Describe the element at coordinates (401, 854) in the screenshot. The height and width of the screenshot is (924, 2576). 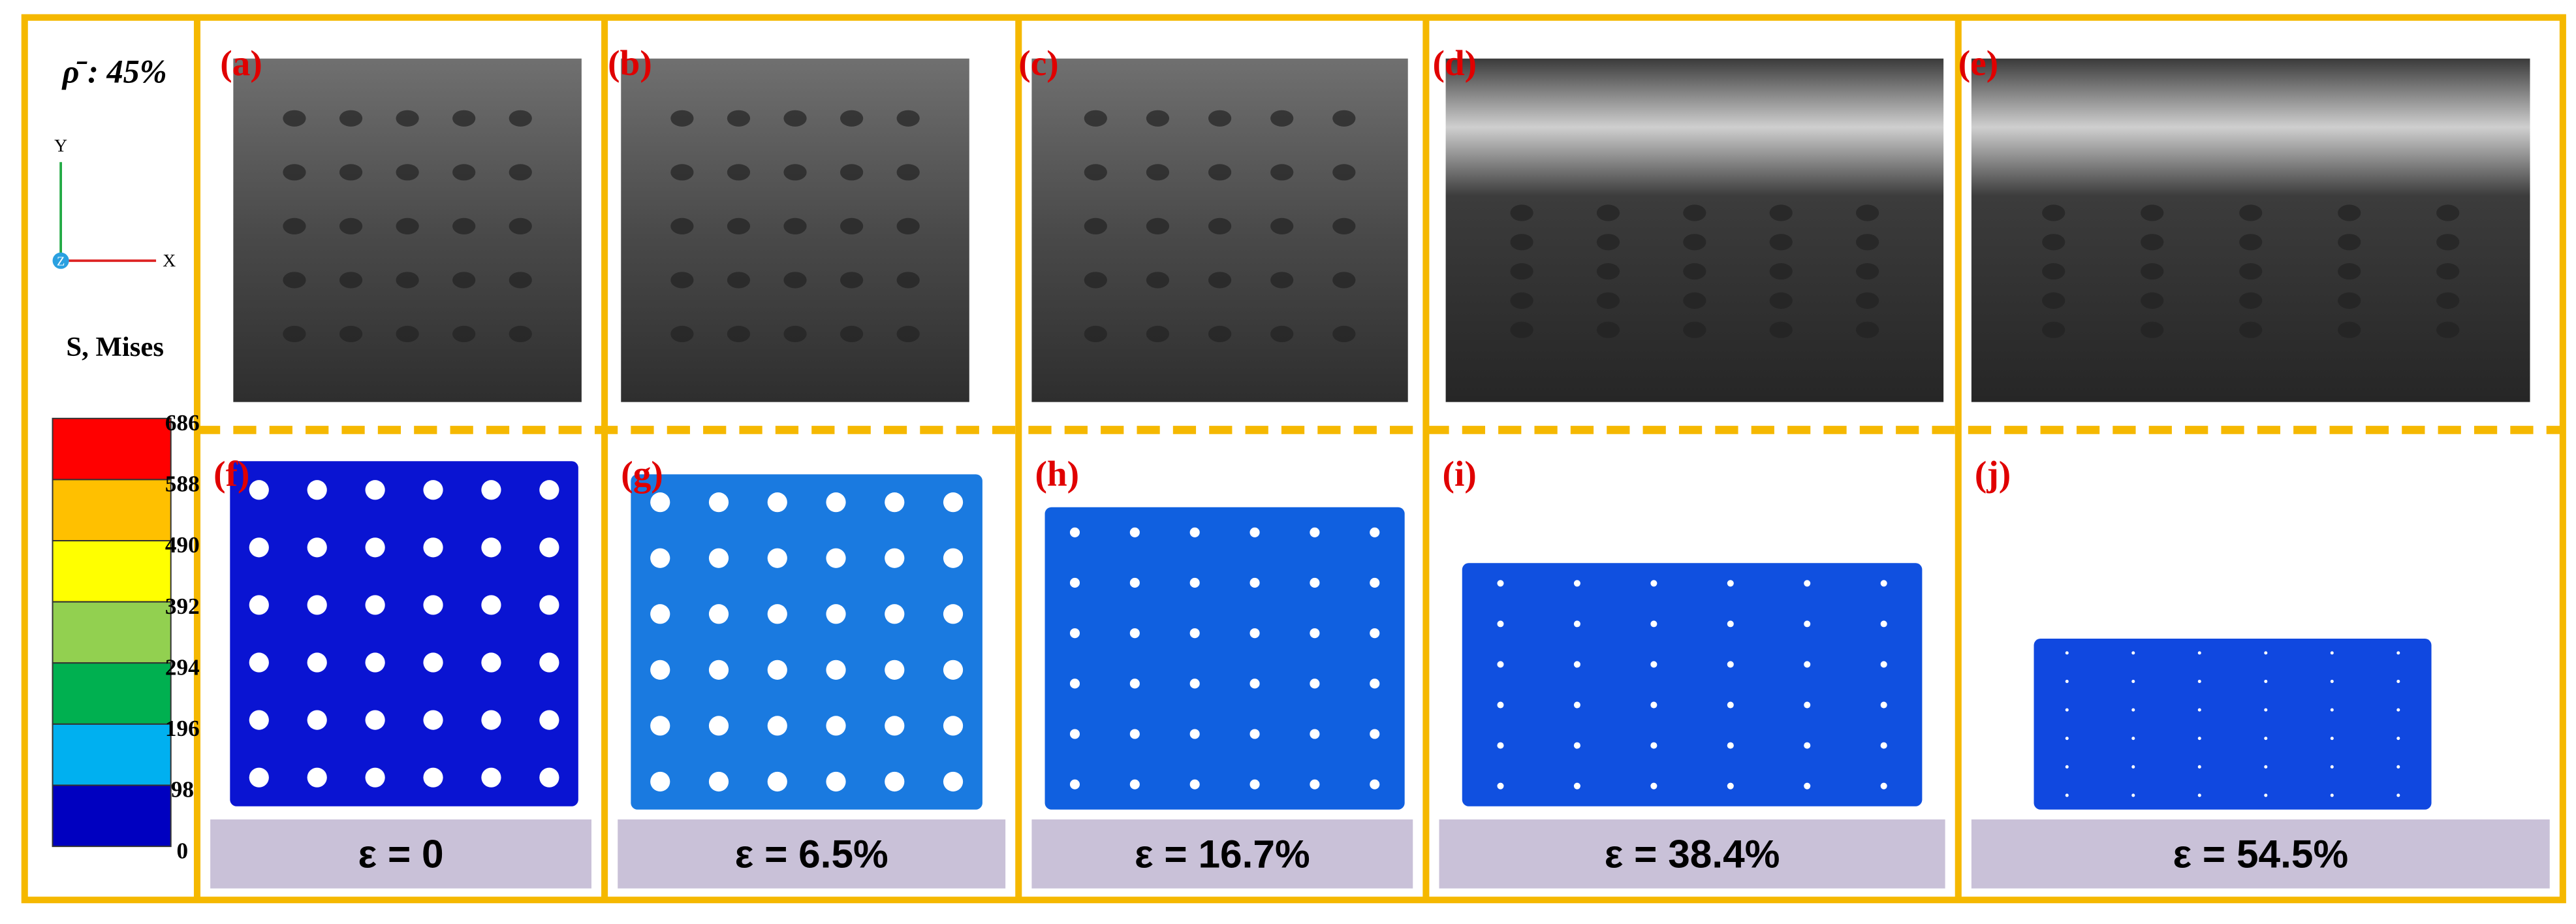
I see `strain-label: ε = 0` at that location.